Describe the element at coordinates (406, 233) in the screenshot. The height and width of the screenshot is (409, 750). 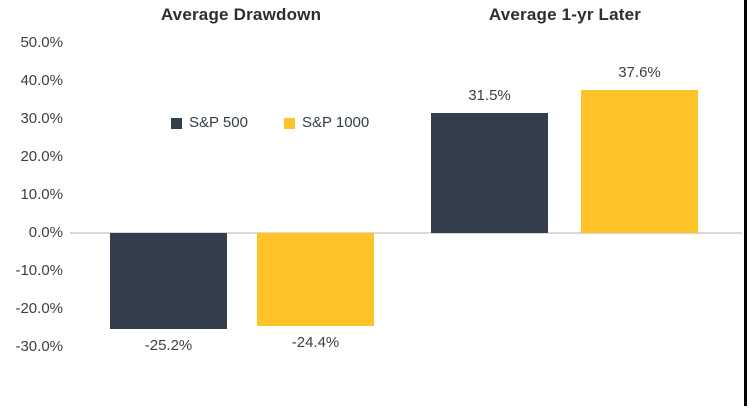
I see `zero-axis-line` at that location.